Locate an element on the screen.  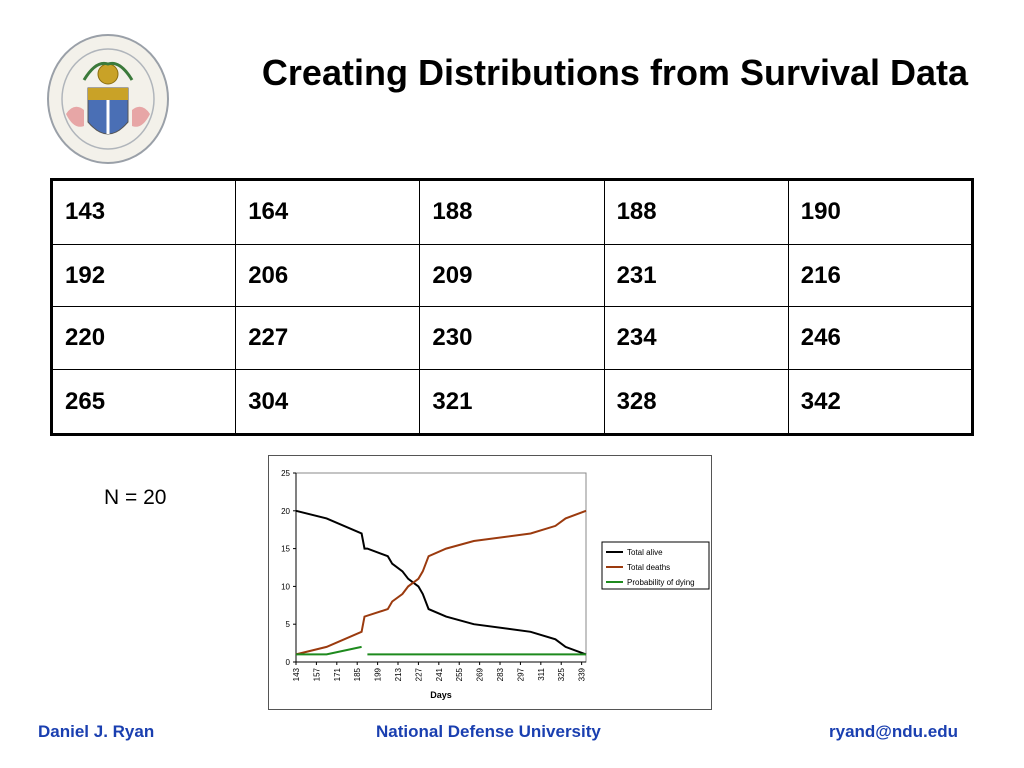
table-row: 192 206 209 231 216 is located at coordinates (512, 275).